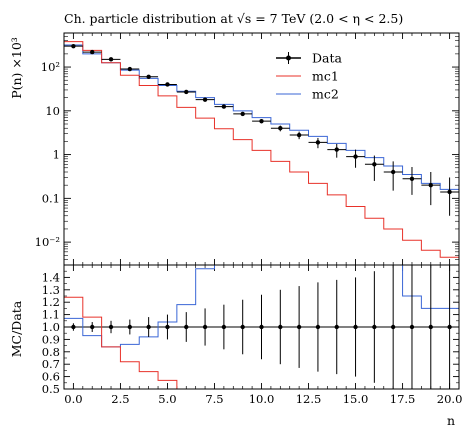 Image resolution: width=471 pixels, height=438 pixels. I want to click on ratio-y-tick-label: 0.8, so click(51, 352).